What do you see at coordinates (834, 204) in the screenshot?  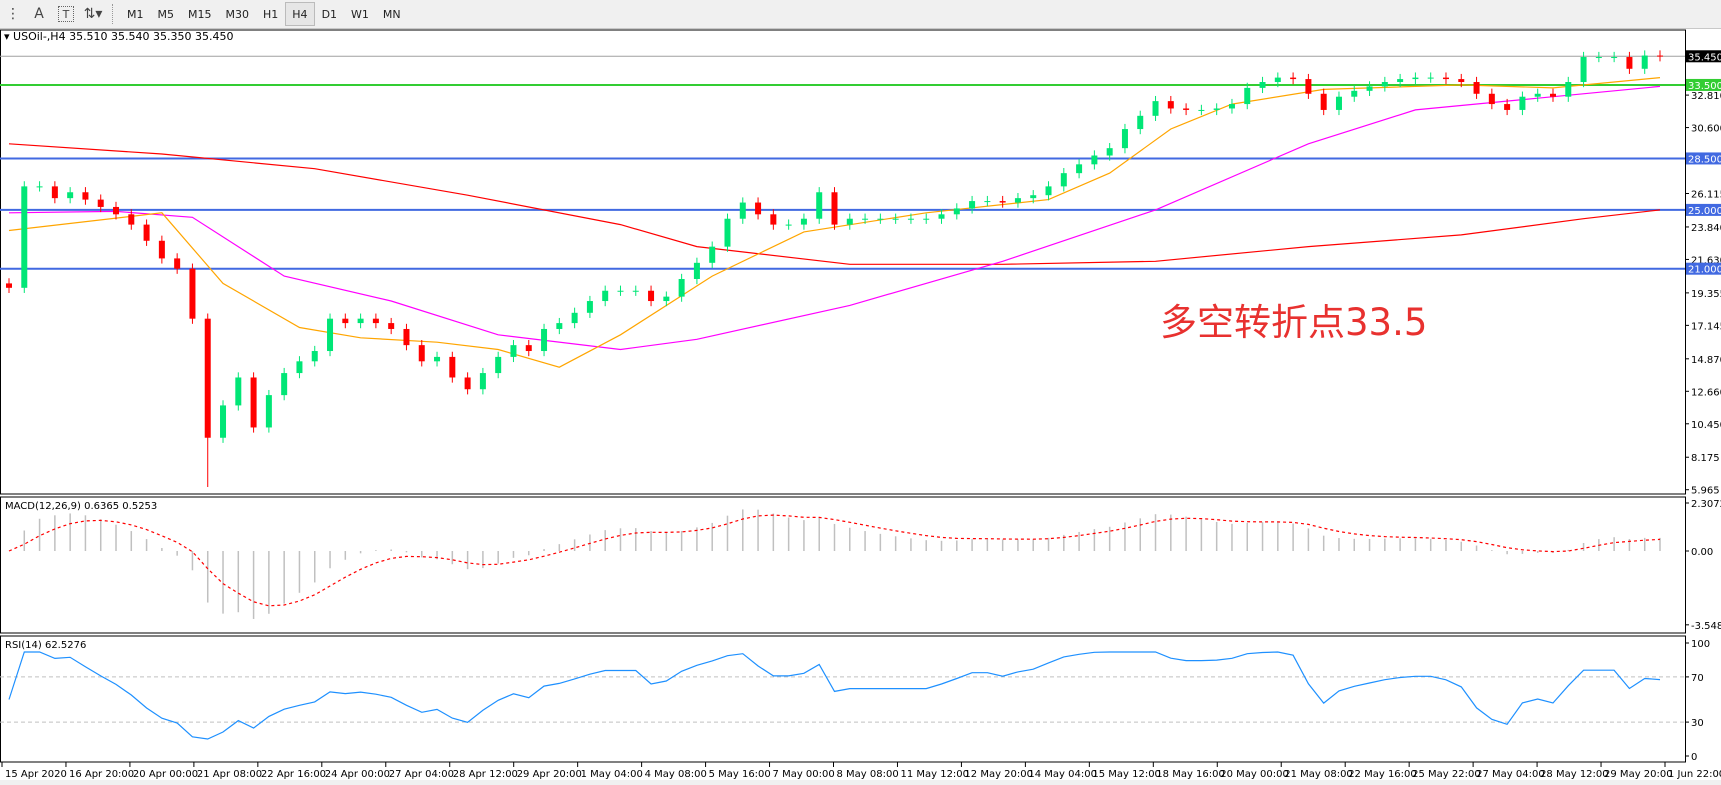 I see `ma-red-line` at bounding box center [834, 204].